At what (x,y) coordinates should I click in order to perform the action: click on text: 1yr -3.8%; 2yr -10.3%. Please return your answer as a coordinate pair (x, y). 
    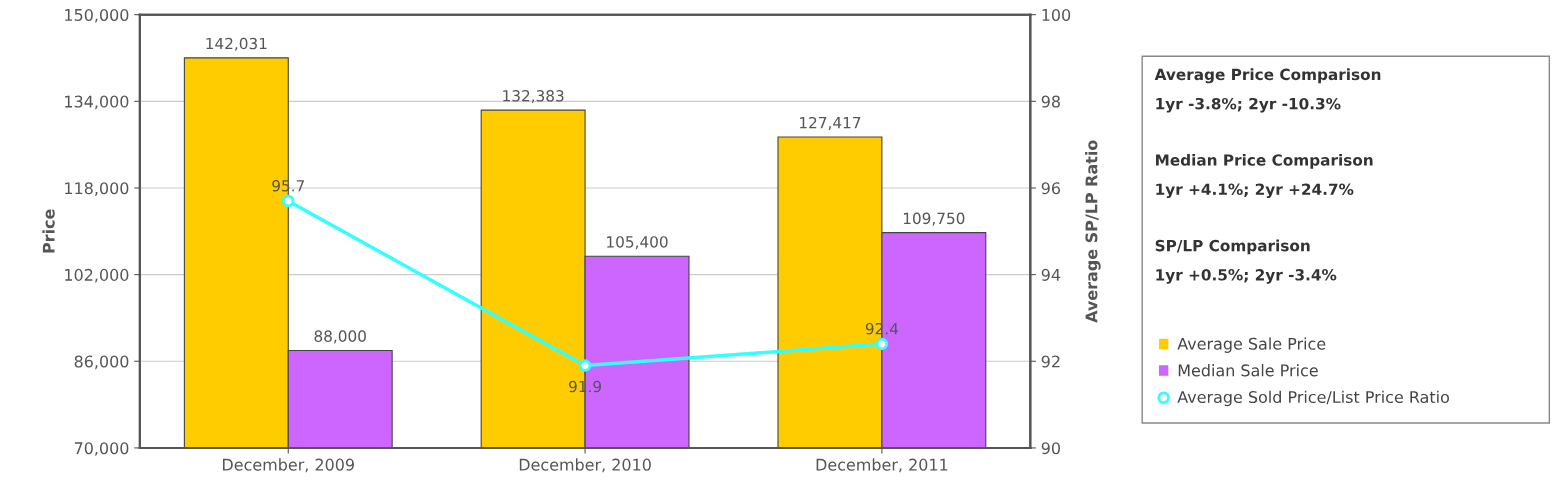
    Looking at the image, I should click on (1248, 105).